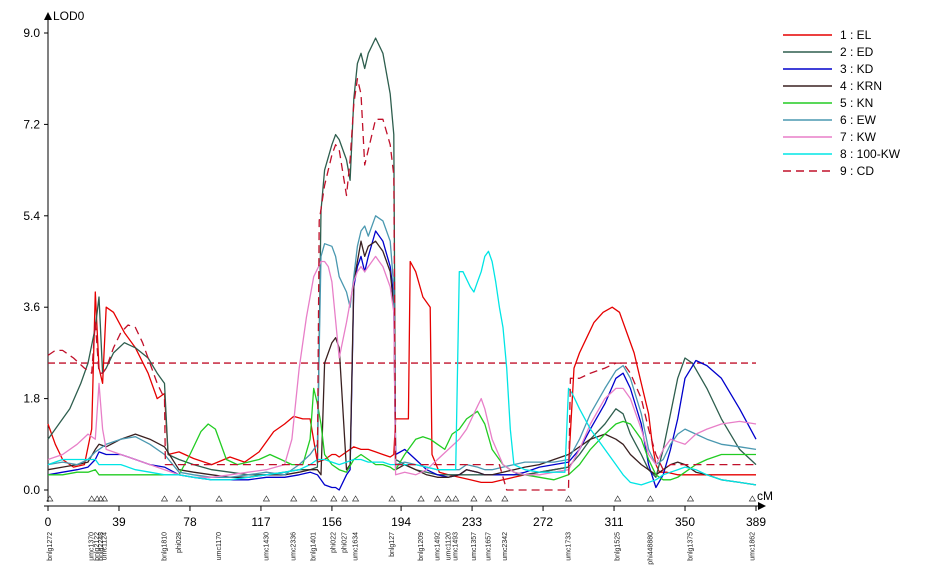 The image size is (935, 575). Describe the element at coordinates (618, 546) in the screenshot. I see `marker-label: bnlg1525` at that location.